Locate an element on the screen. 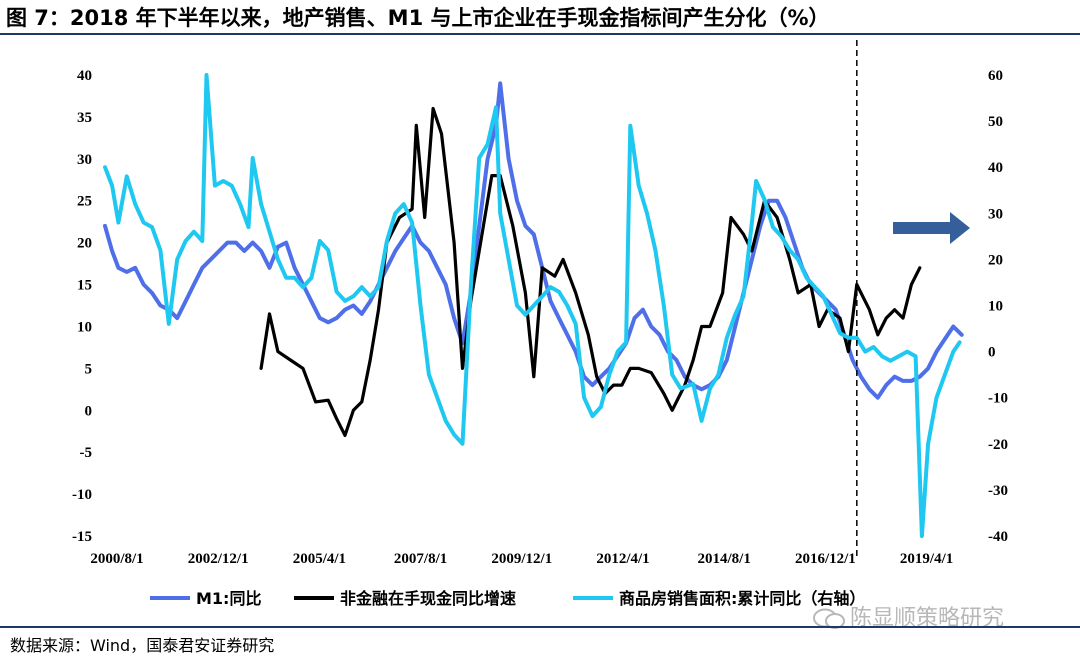 The width and height of the screenshot is (1080, 665). x-tick-label: 2002/12/1 is located at coordinates (218, 559).